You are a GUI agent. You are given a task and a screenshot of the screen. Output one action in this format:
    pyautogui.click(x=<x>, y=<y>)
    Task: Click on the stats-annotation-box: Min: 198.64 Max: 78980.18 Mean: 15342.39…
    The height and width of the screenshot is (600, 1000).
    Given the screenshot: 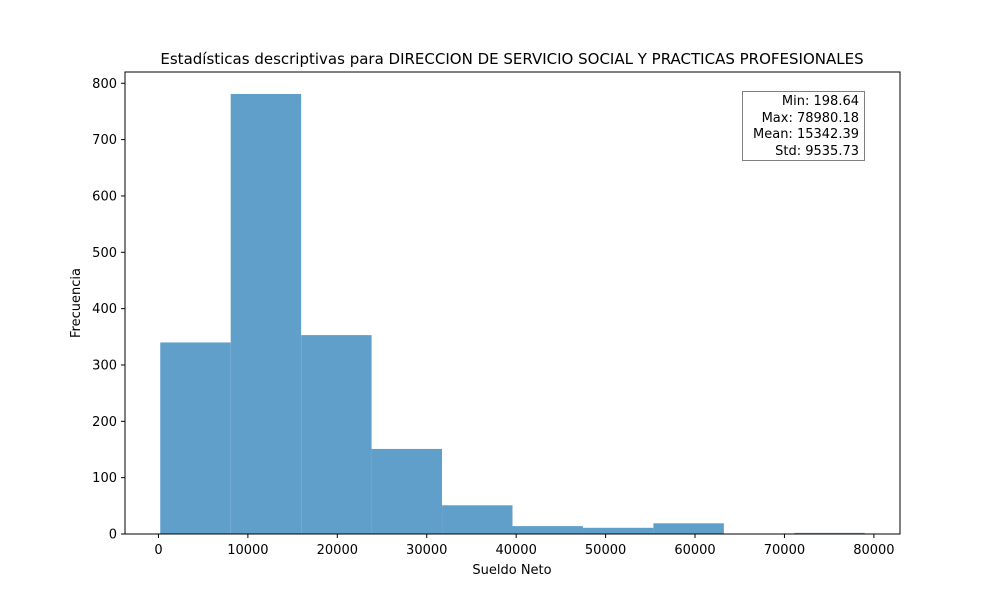 What is the action you would take?
    pyautogui.click(x=803, y=126)
    